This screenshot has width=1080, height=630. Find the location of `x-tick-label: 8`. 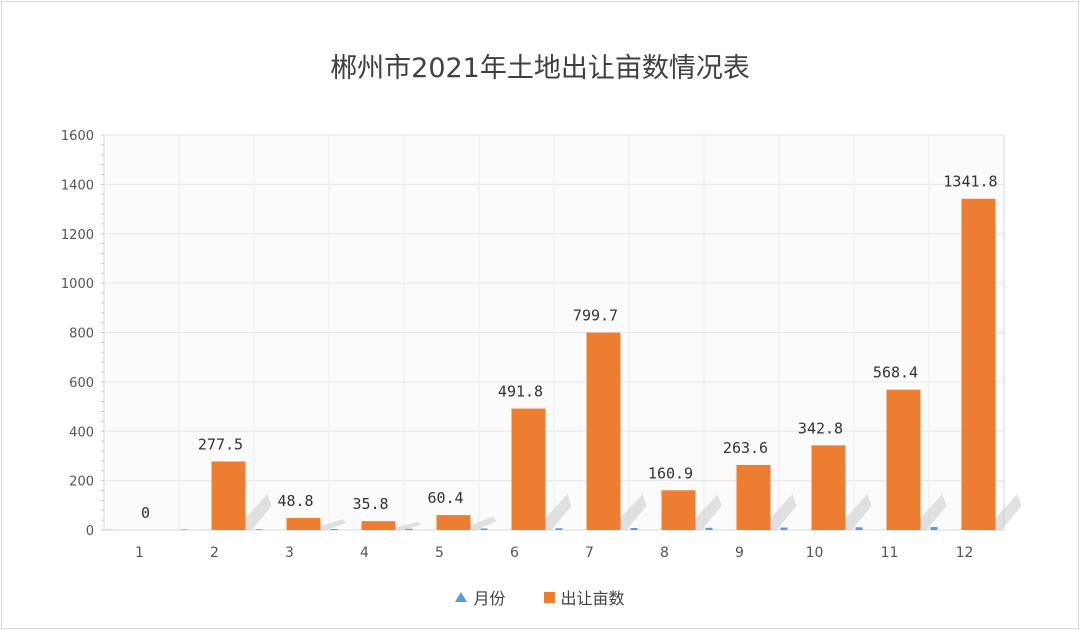

x-tick-label: 8 is located at coordinates (664, 553).